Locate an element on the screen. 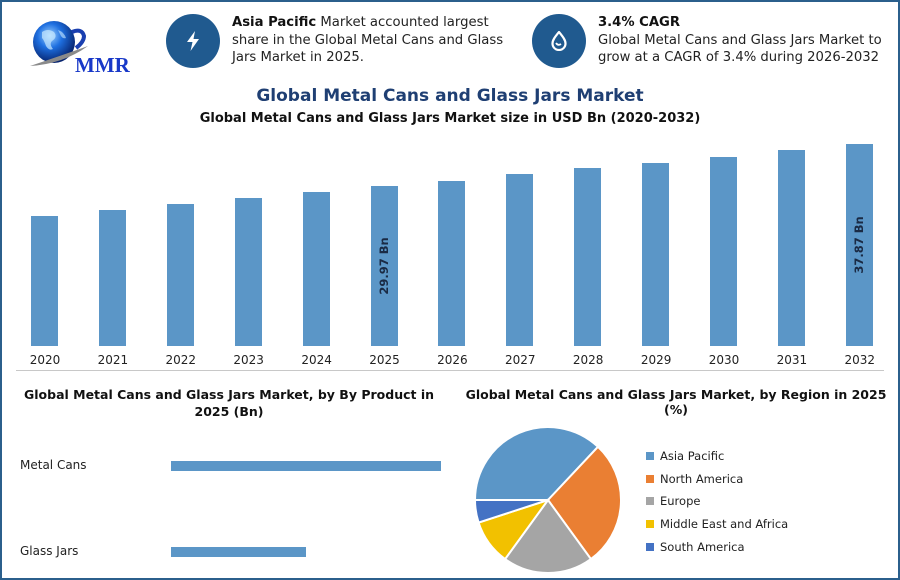 The image size is (900, 580). bar-2032: 37.87 Bn is located at coordinates (859, 245).